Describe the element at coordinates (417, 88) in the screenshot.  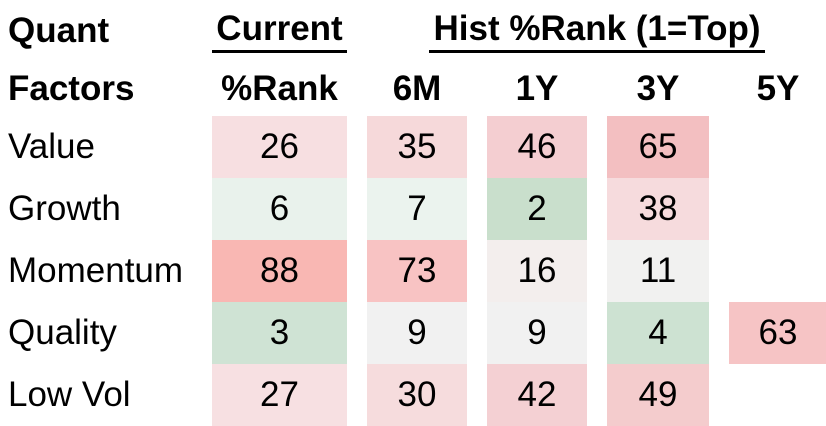
I see `column-header-6m: 6M` at that location.